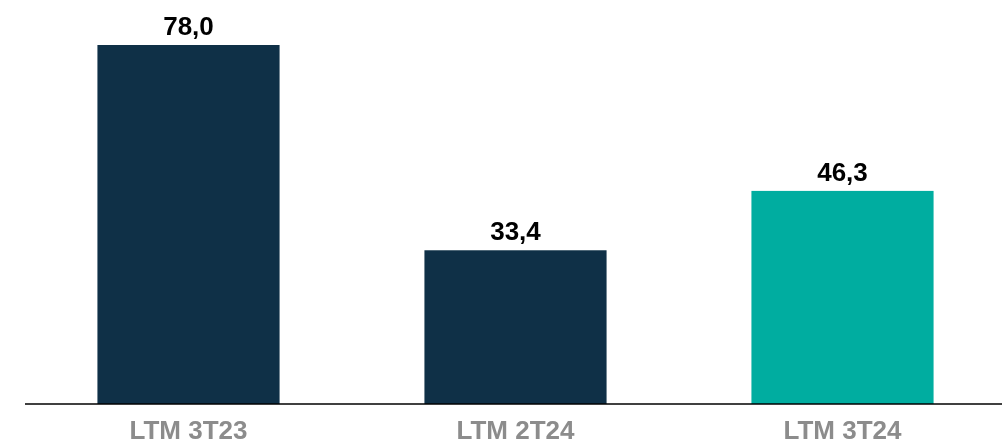 The height and width of the screenshot is (447, 1002). I want to click on x-tick-label: LTM 3T23, so click(188, 430).